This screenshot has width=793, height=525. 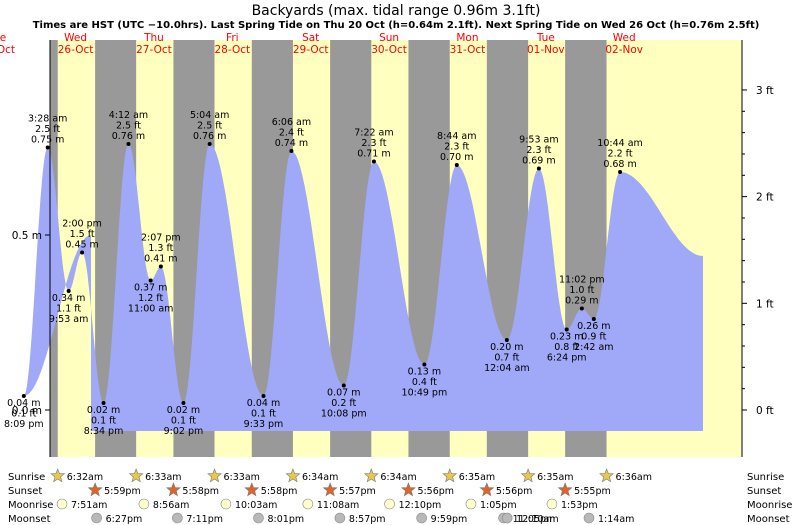 What do you see at coordinates (150, 298) in the screenshot?
I see `tide-height-ft: 1.2 ft` at bounding box center [150, 298].